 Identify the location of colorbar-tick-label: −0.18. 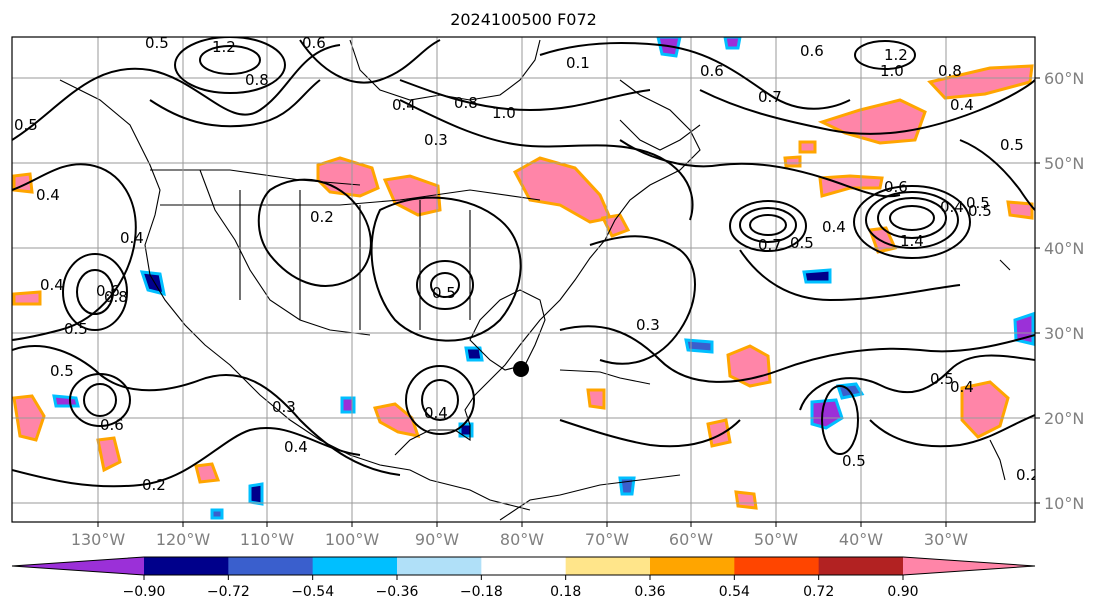
(481, 592).